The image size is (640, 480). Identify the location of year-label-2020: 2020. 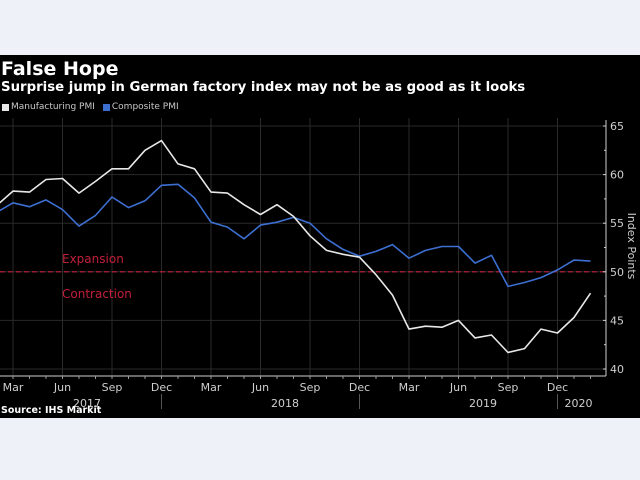
(579, 403).